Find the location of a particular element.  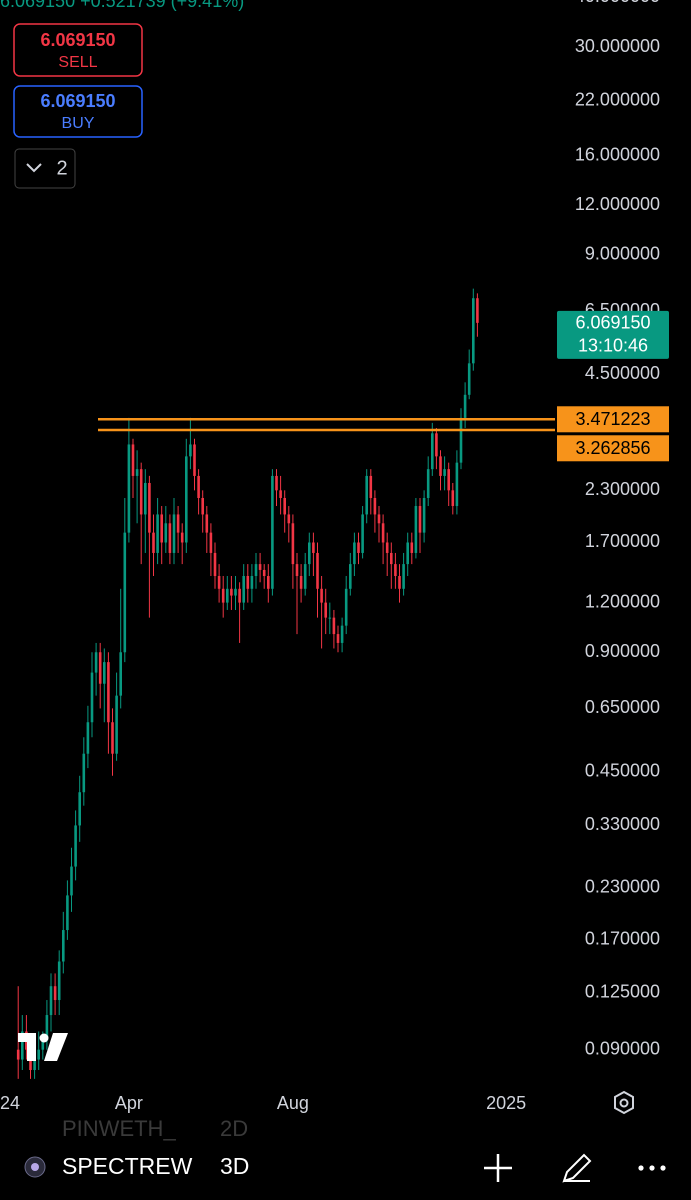

buy-price: 6.069150 is located at coordinates (77, 101).